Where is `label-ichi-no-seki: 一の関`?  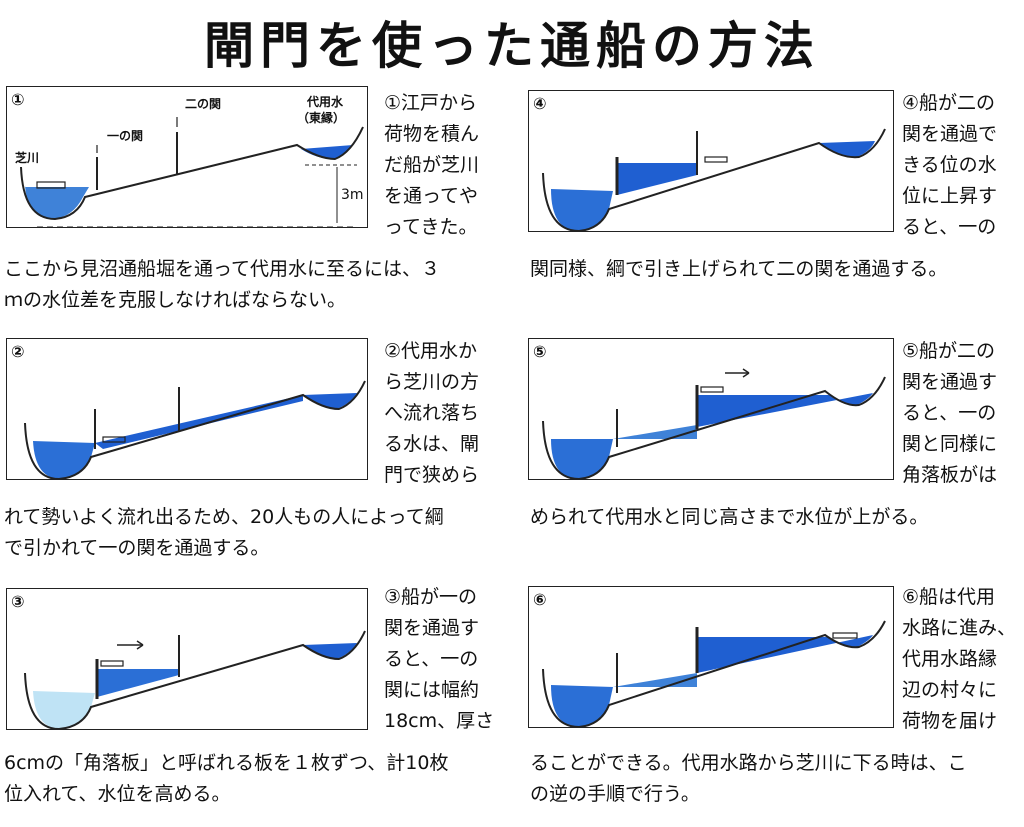
label-ichi-no-seki: 一の関 is located at coordinates (125, 136).